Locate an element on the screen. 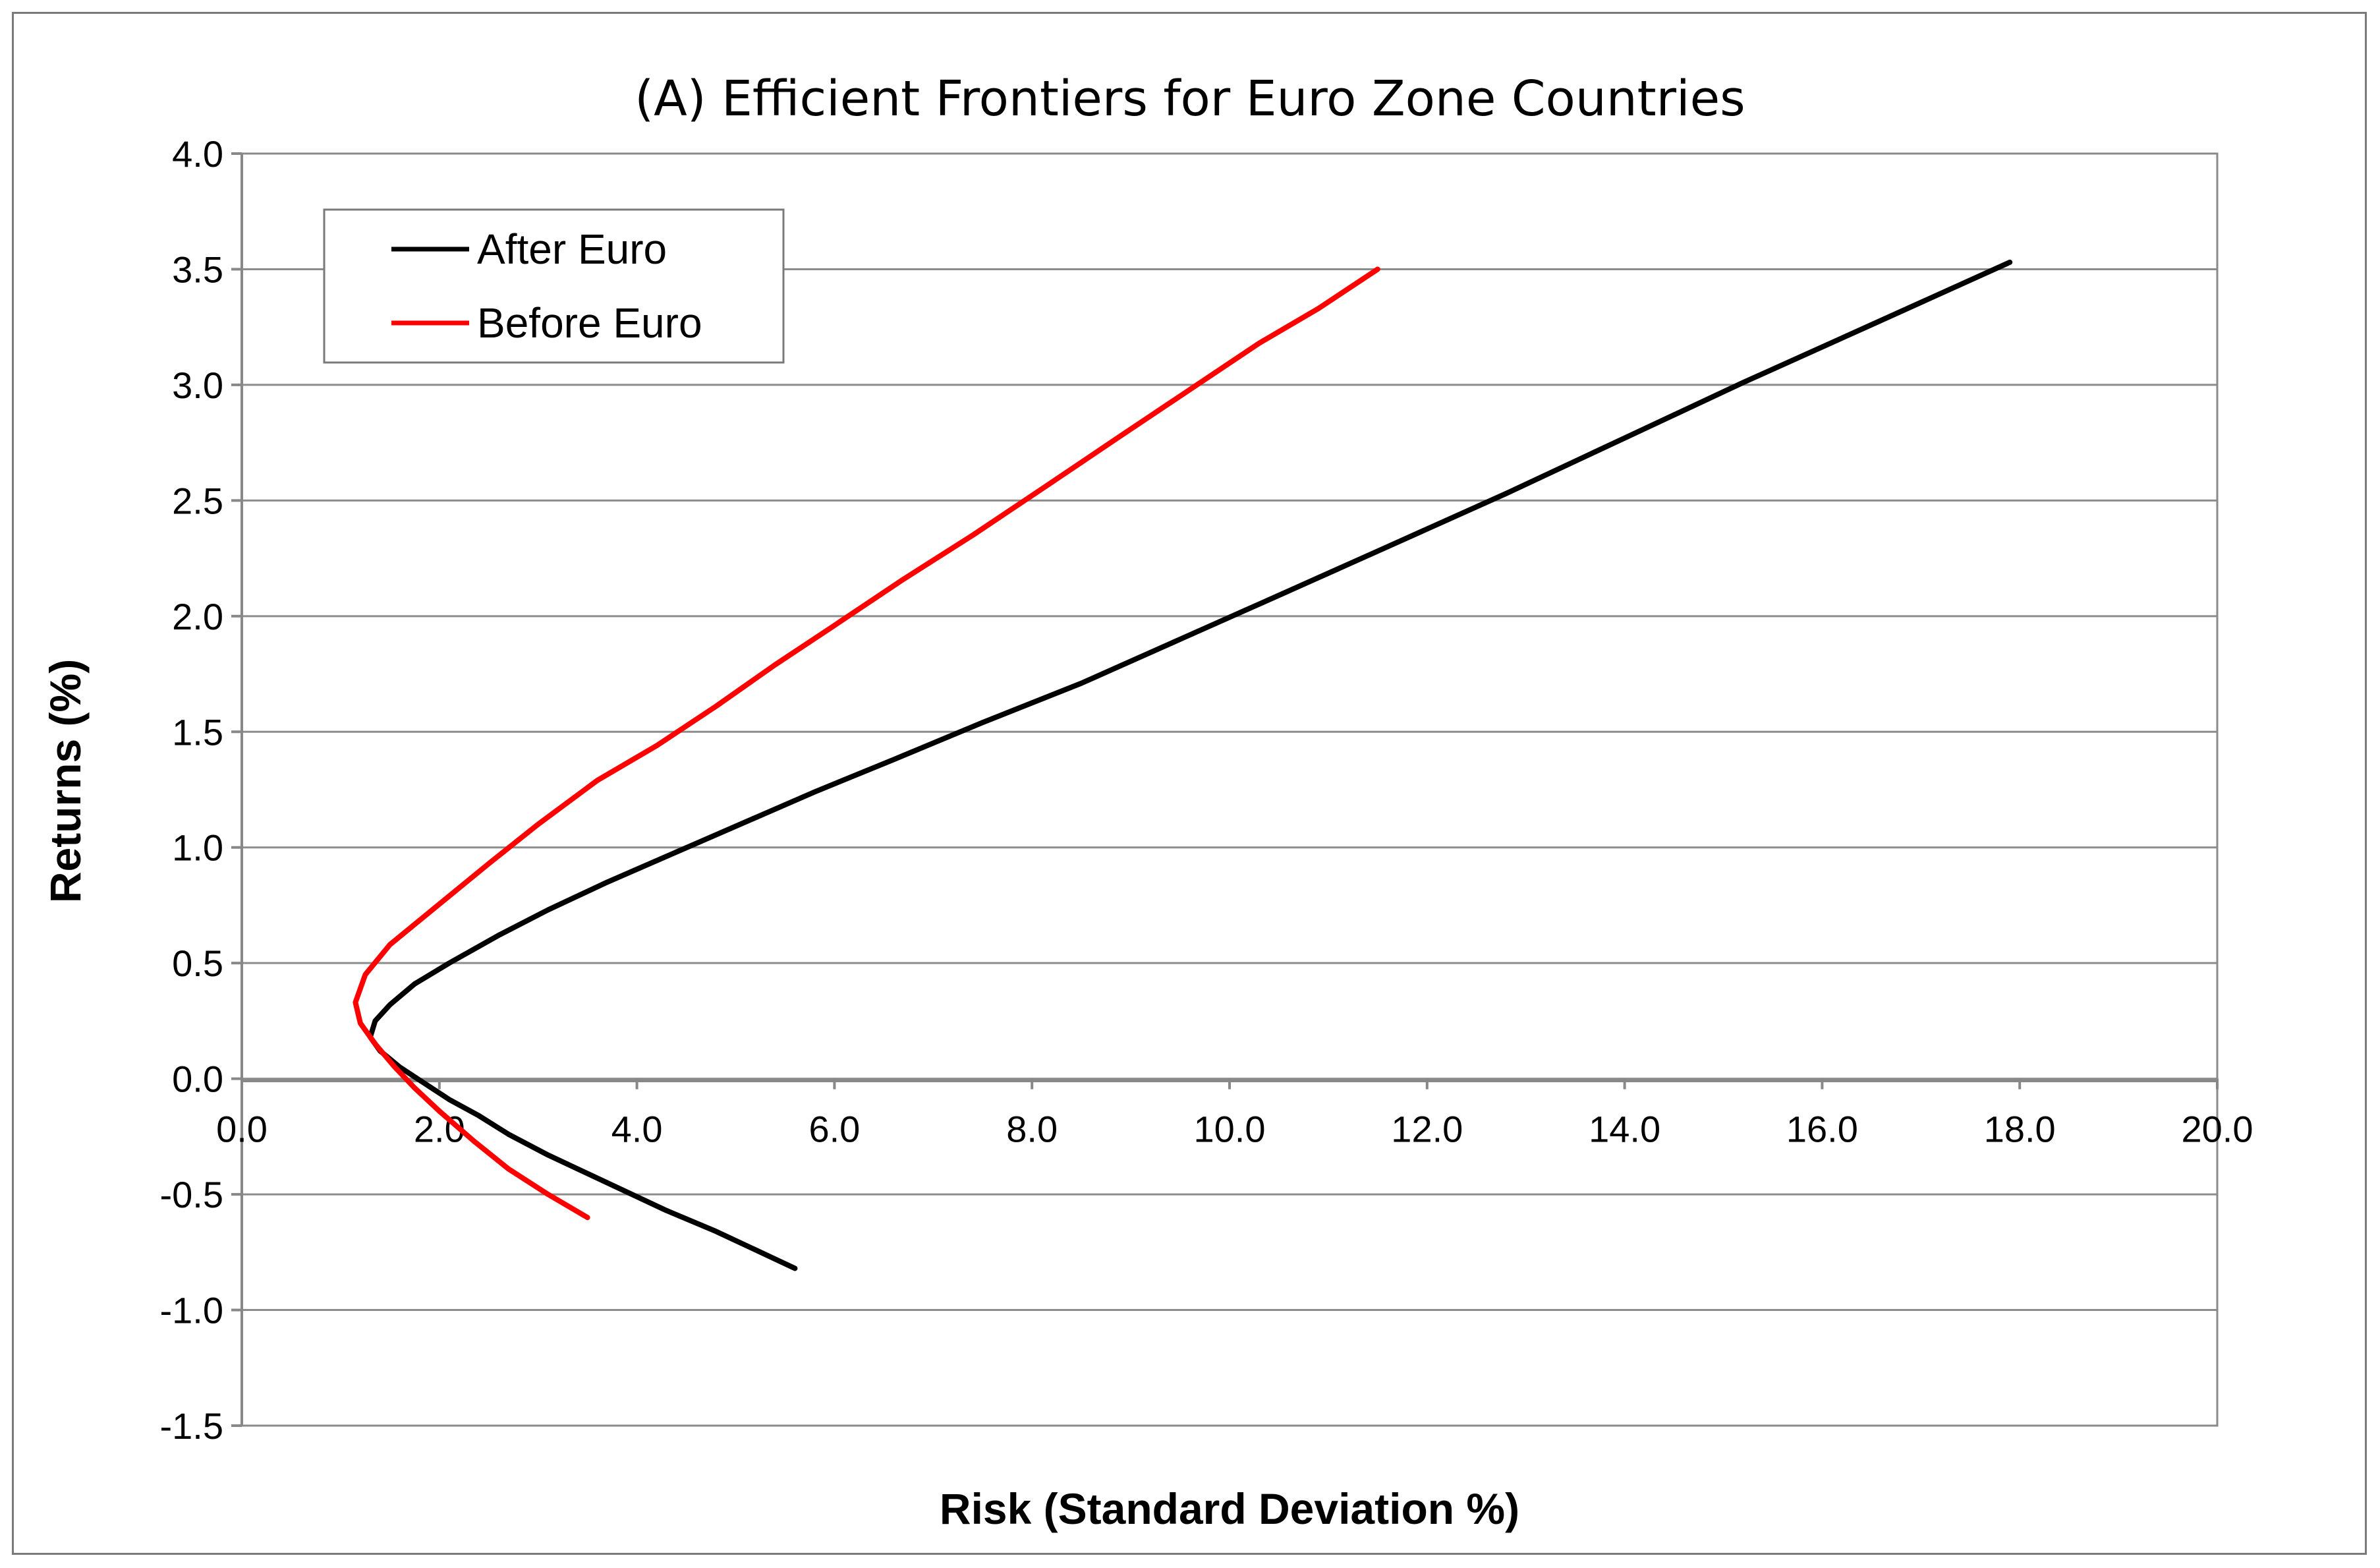 The image size is (2380, 1568). y-tick-labels: 4.0 3.5 3.0 2.5 2.0 1.5 1.0 0.5 0.0 -0.5 -1.0 -1.5 is located at coordinates (201, 790).